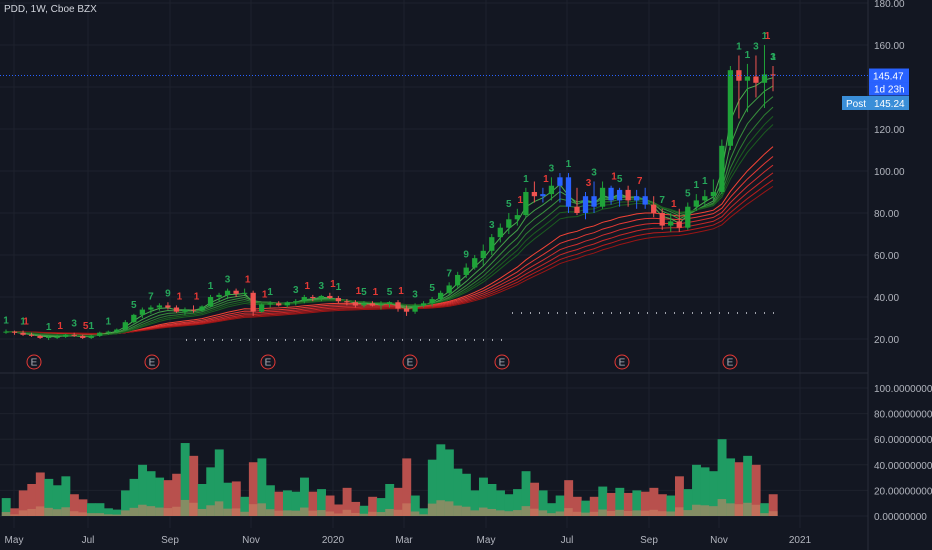  I want to click on earnings-label: E, so click(34, 363).